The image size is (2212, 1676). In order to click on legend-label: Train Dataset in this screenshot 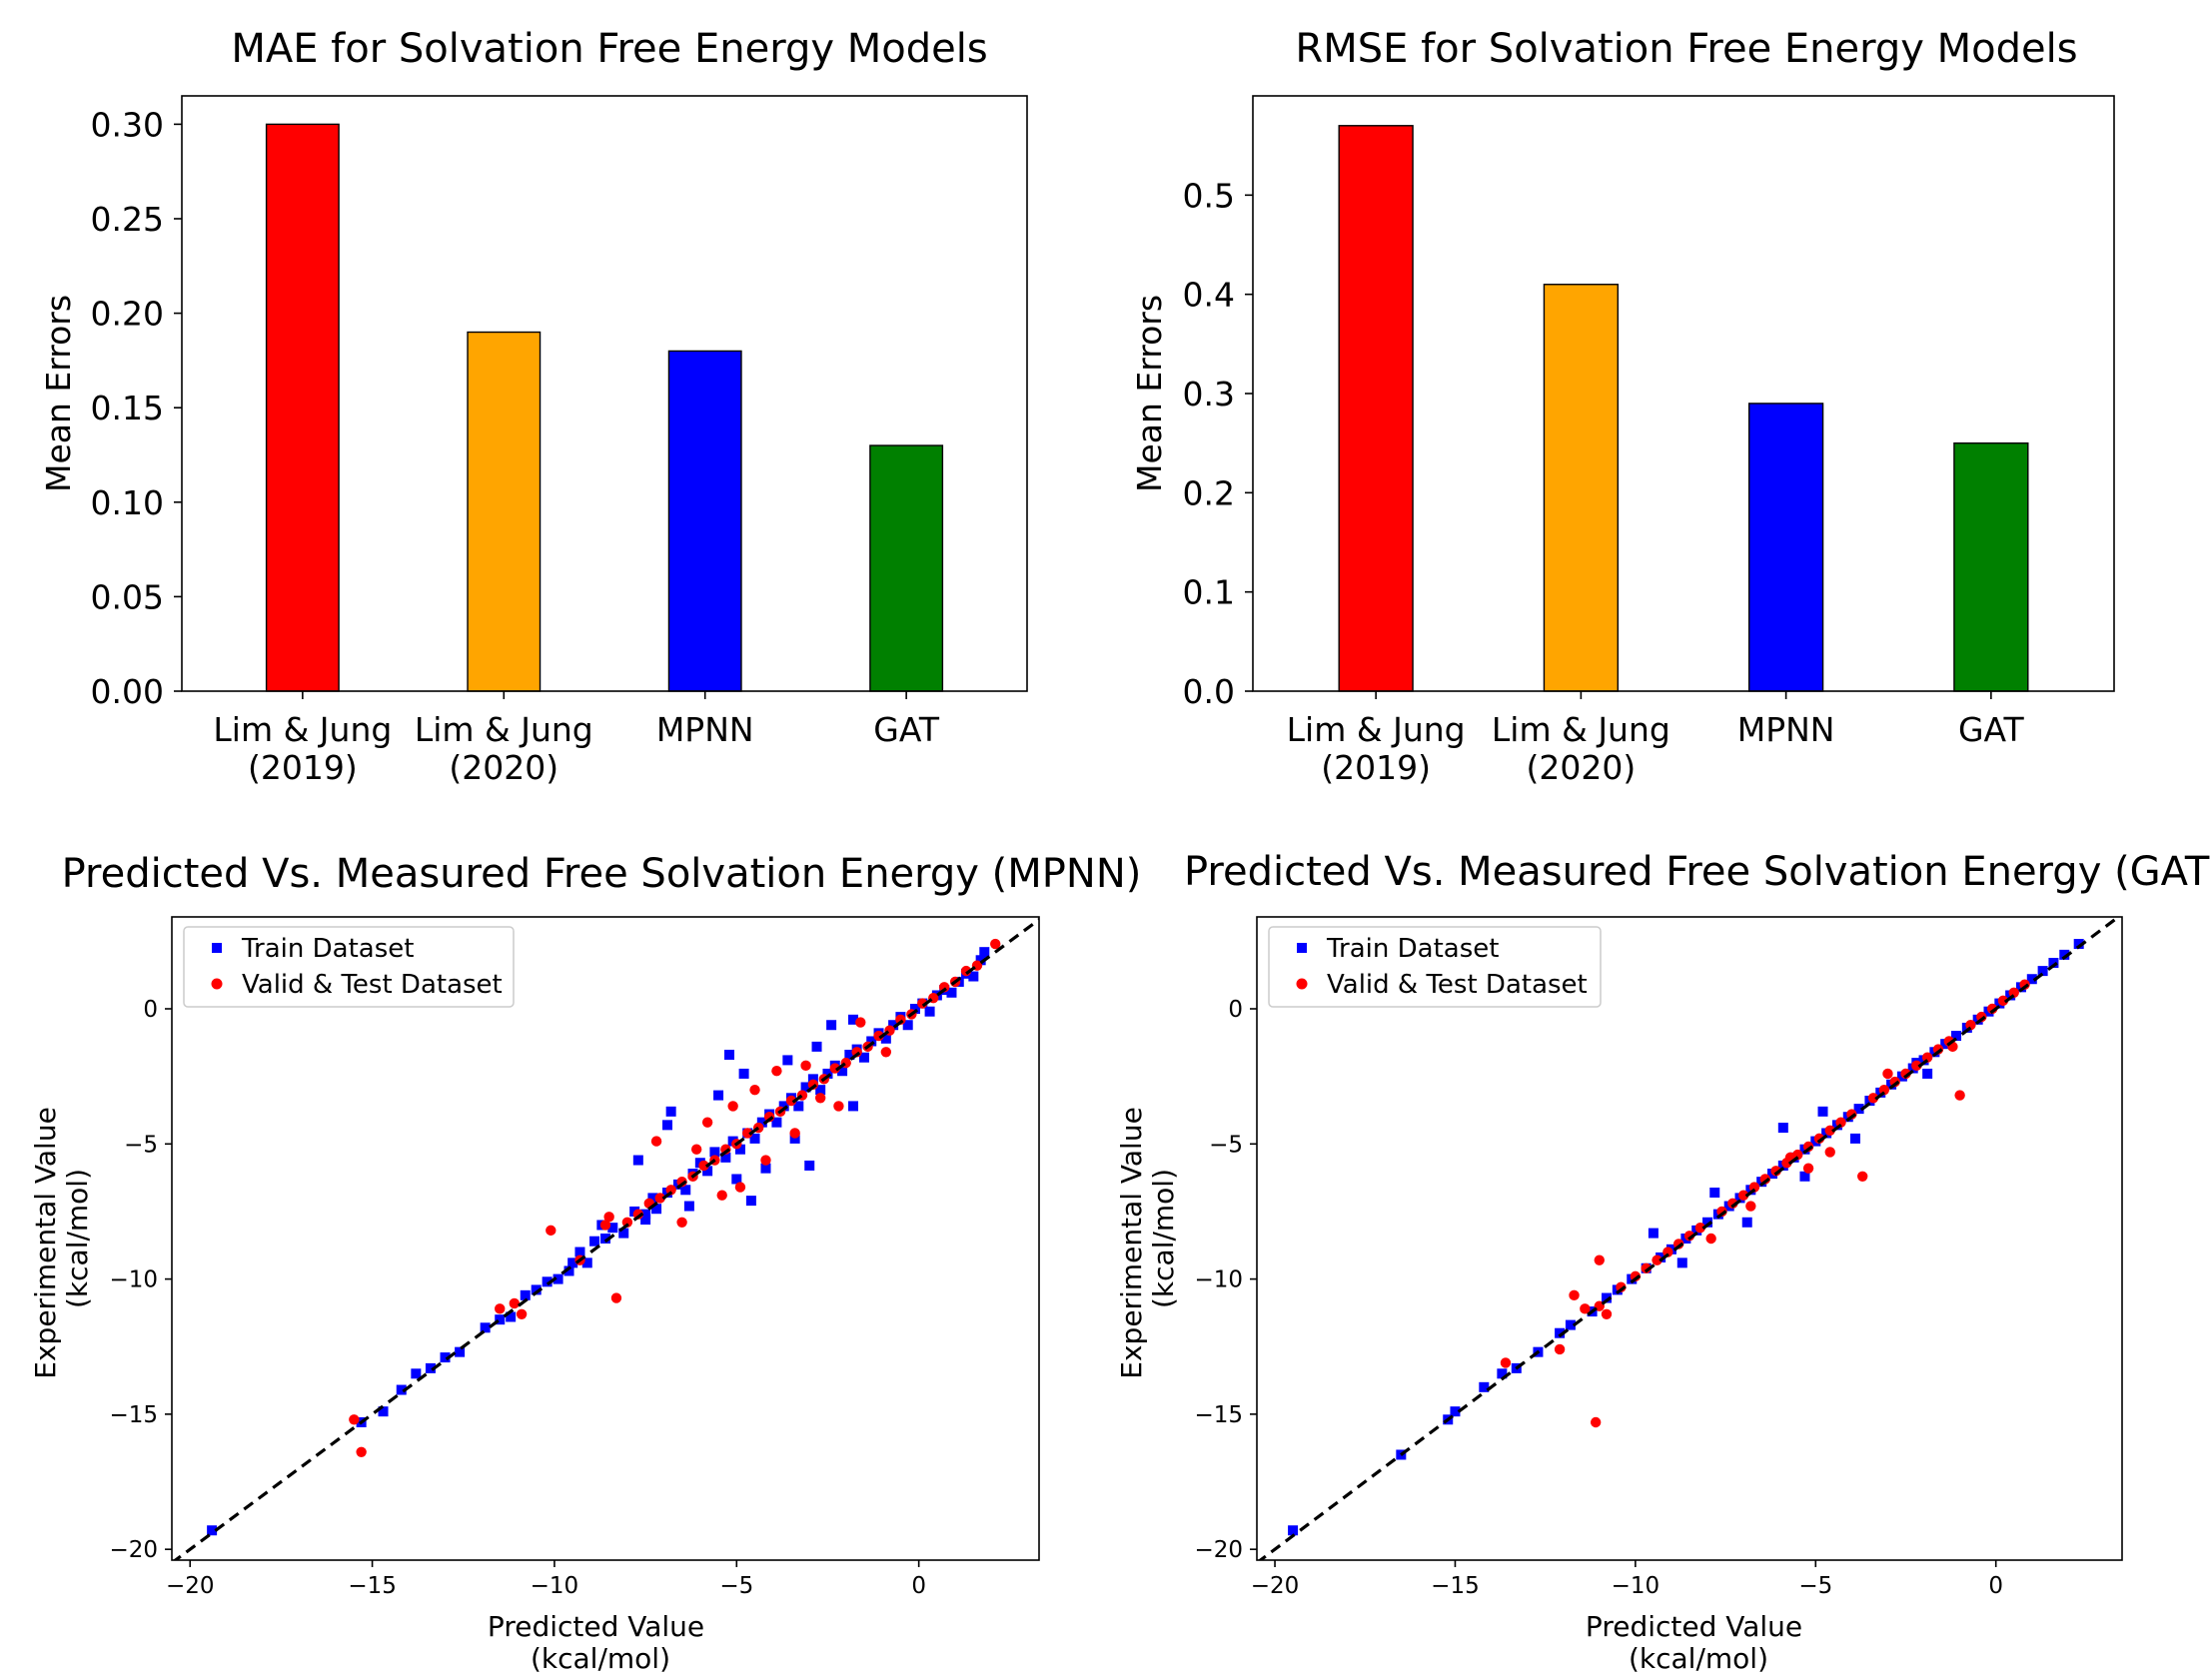, I will do `click(1412, 949)`.